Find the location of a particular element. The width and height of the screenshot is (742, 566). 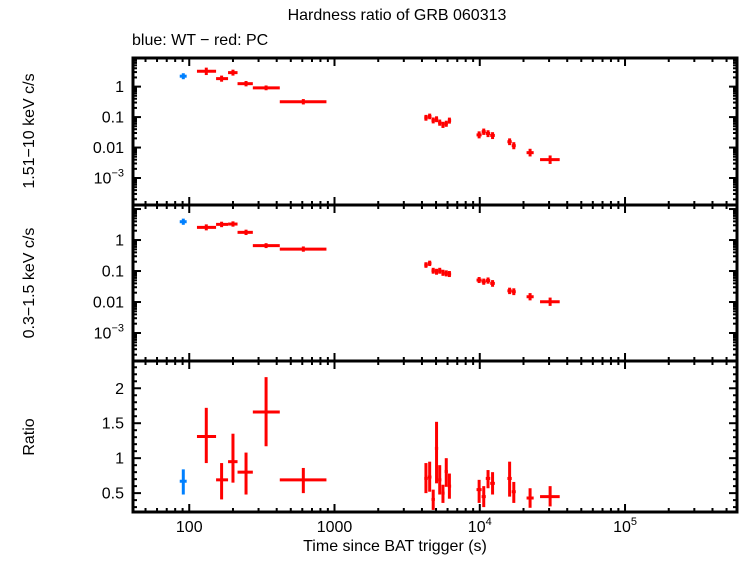

x-axis-label: Time since BAT trigger (s) is located at coordinates (395, 546).